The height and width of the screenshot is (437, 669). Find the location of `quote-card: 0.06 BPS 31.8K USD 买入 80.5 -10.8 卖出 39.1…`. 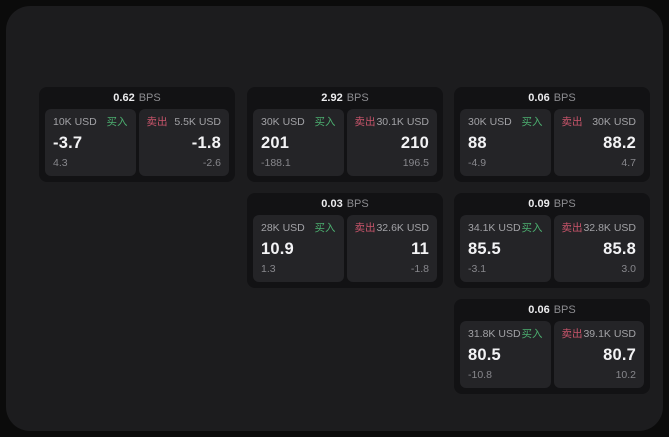

quote-card: 0.06 BPS 31.8K USD 买入 80.5 -10.8 卖出 39.1… is located at coordinates (552, 346).